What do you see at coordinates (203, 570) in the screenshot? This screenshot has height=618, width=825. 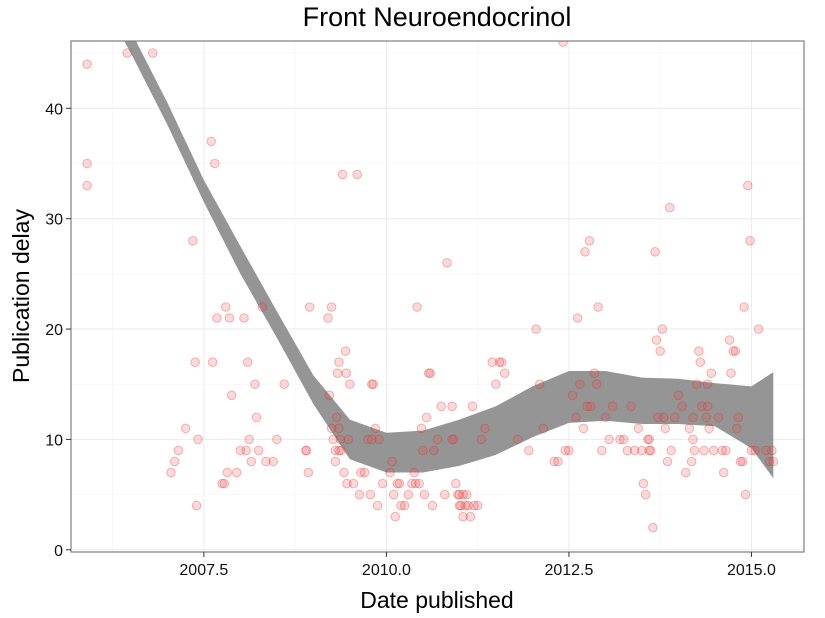 I see `x-tick-label: 2007.5` at bounding box center [203, 570].